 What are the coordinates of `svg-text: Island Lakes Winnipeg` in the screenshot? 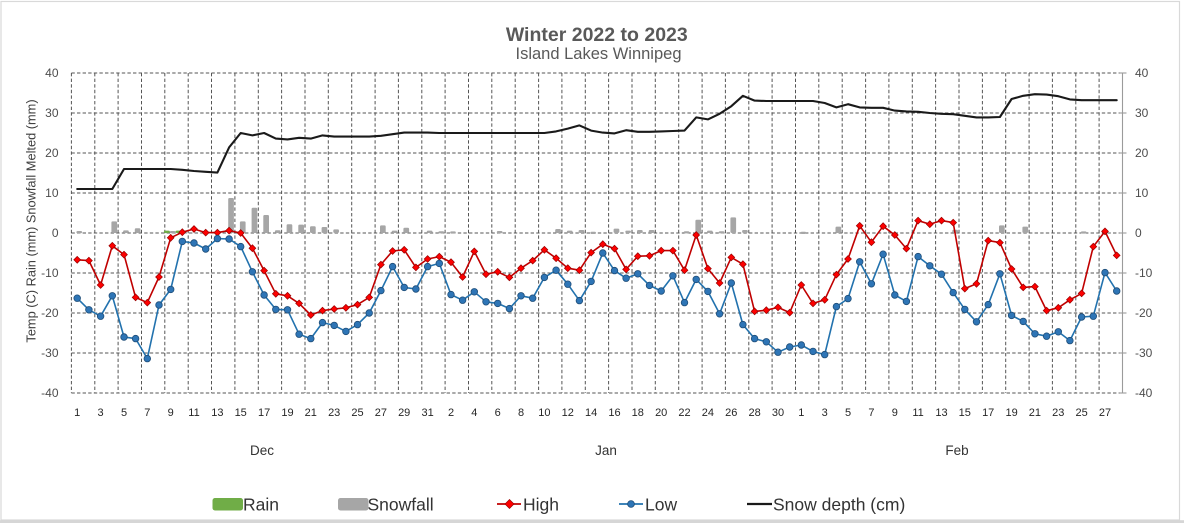 It's located at (598, 54).